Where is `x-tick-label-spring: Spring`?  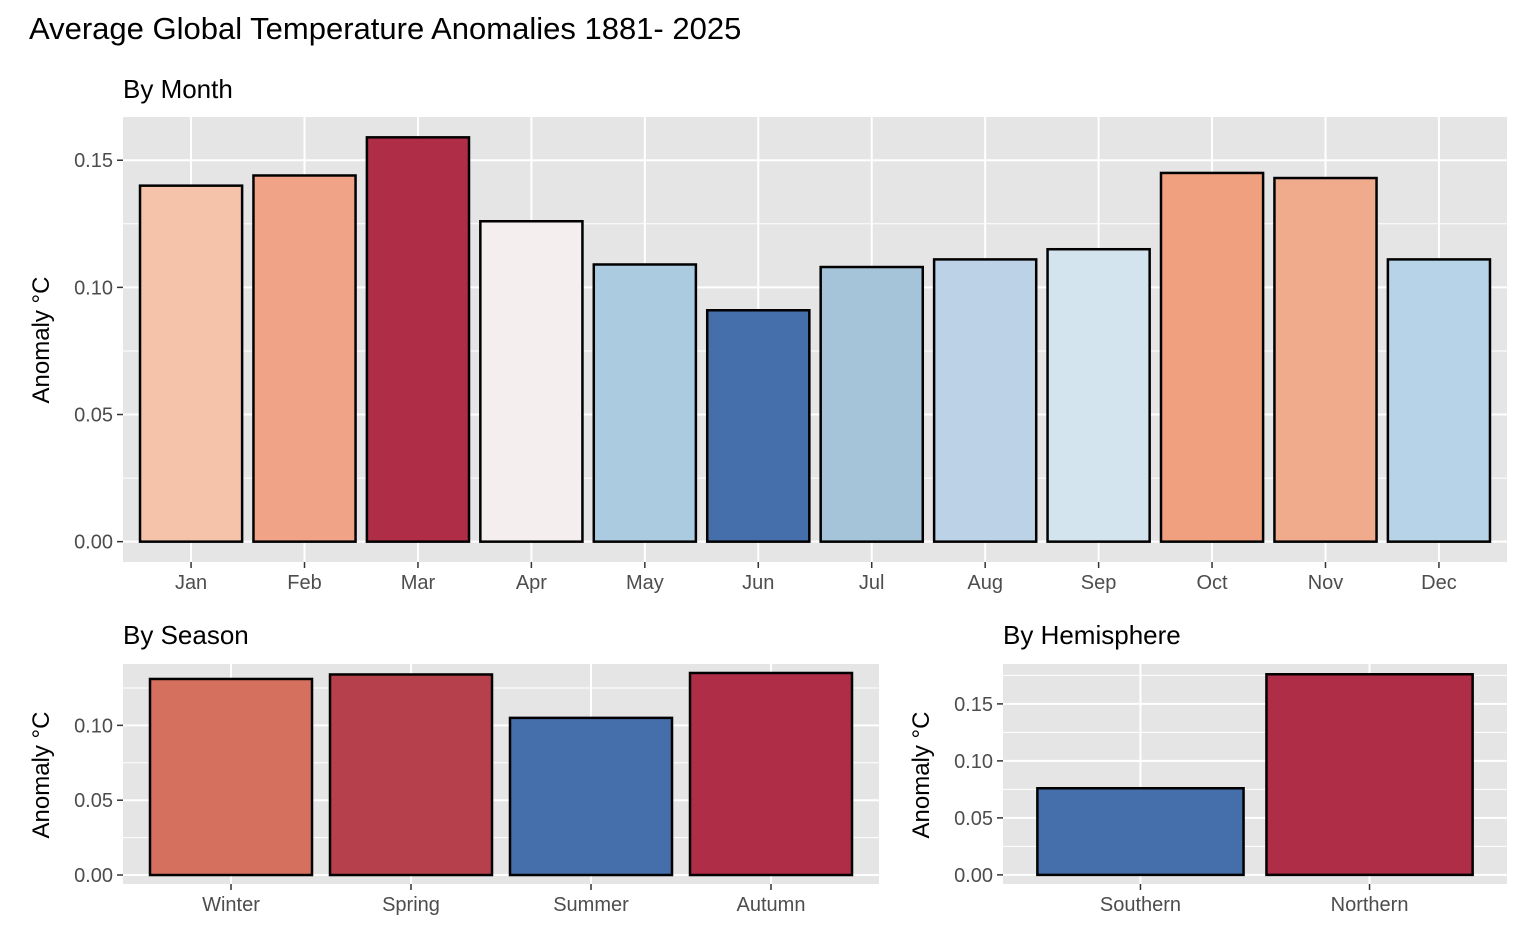 x-tick-label-spring: Spring is located at coordinates (411, 905).